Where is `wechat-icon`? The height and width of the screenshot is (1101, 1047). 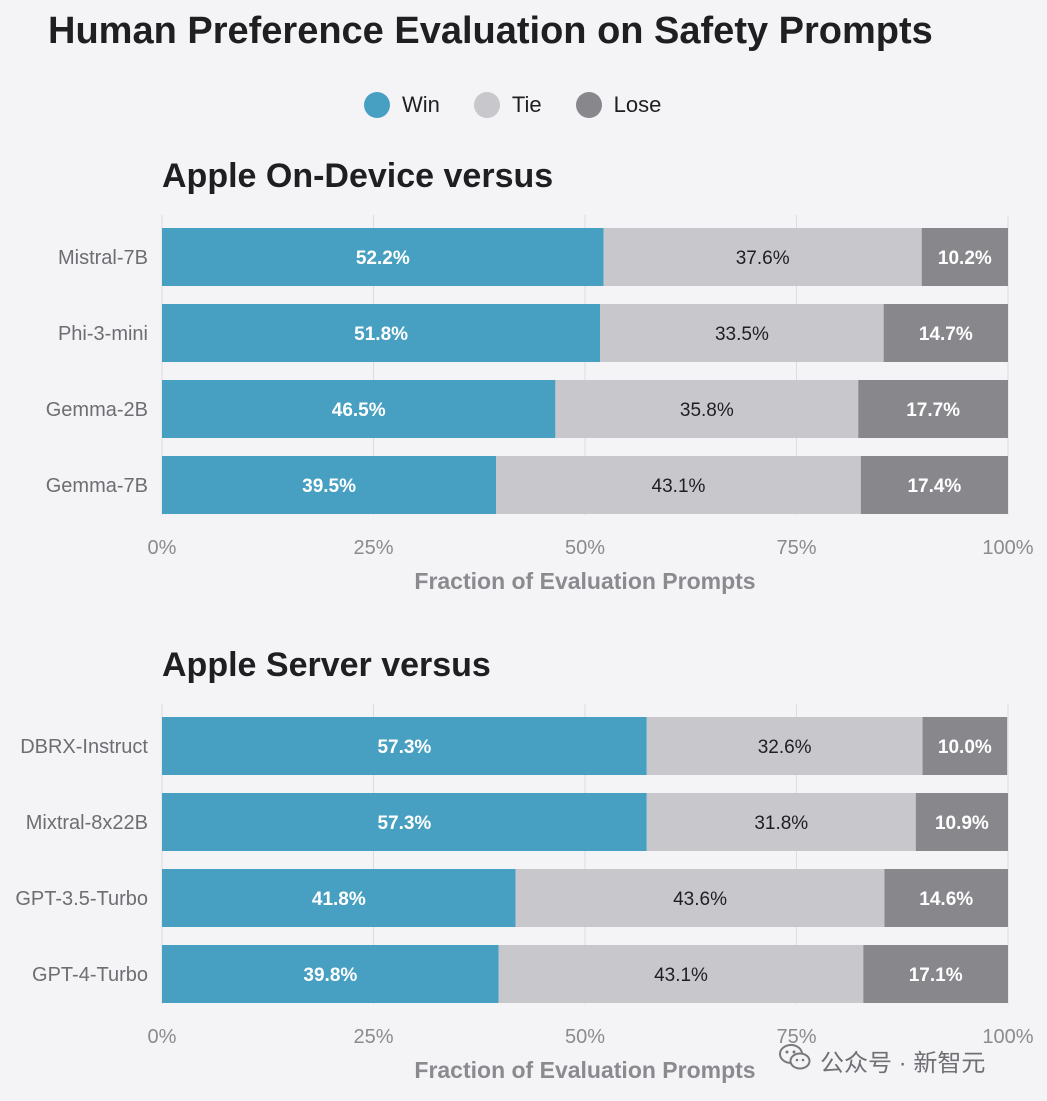
wechat-icon is located at coordinates (795, 1060).